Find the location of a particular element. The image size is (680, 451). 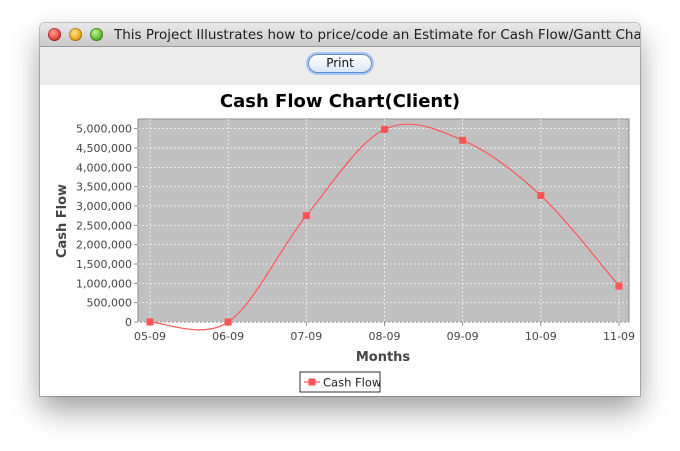

y-tick-label: 5,000,000 is located at coordinates (104, 129).